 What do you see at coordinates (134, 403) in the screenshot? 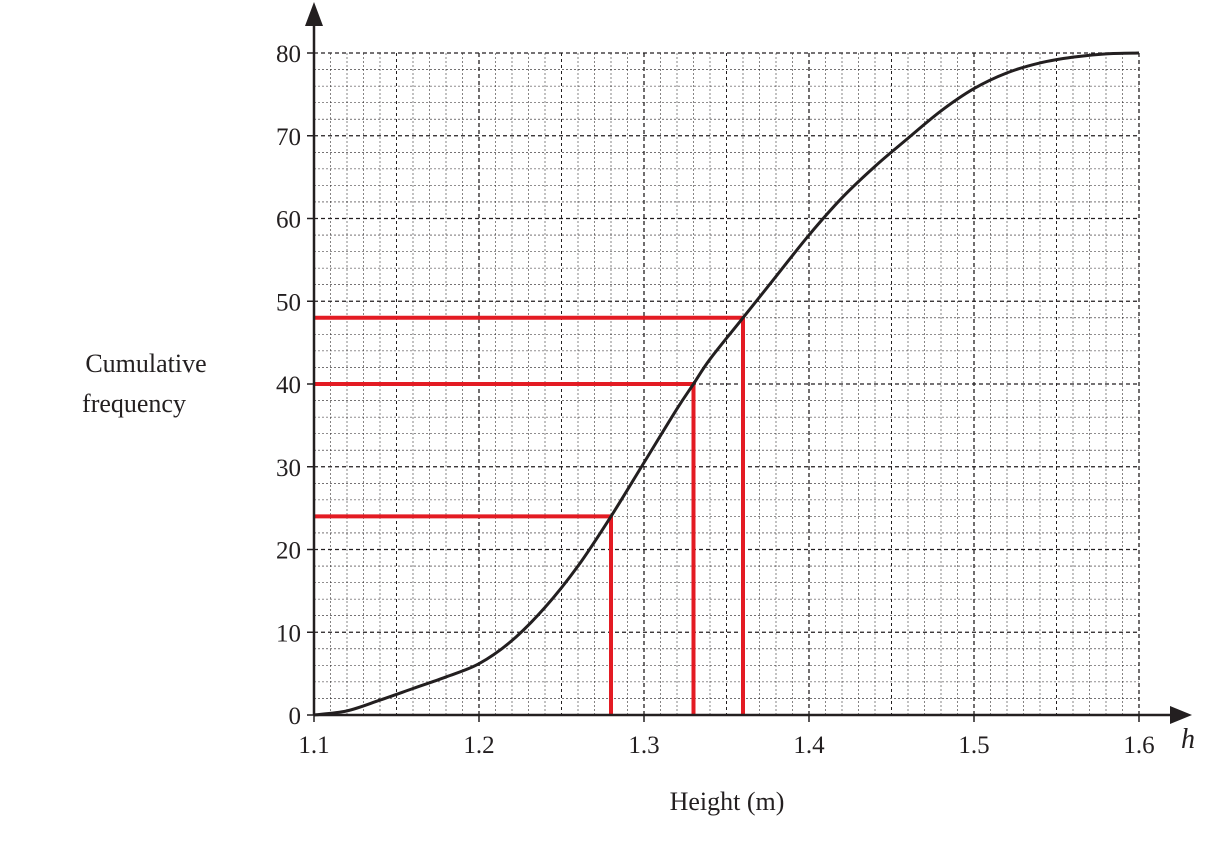
I see `y-axis-label-line-2: frequency` at bounding box center [134, 403].